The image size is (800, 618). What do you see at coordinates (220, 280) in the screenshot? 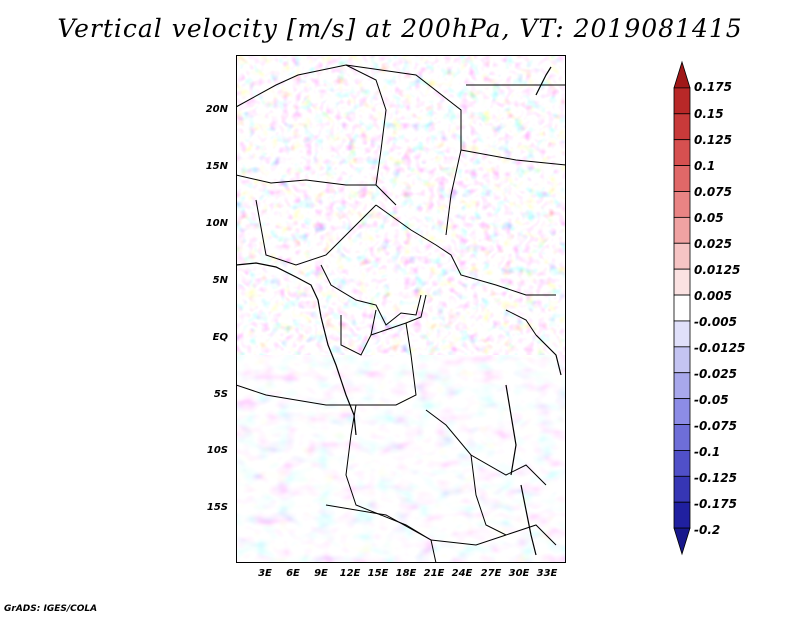
I see `lat-label: 5N` at bounding box center [220, 280].